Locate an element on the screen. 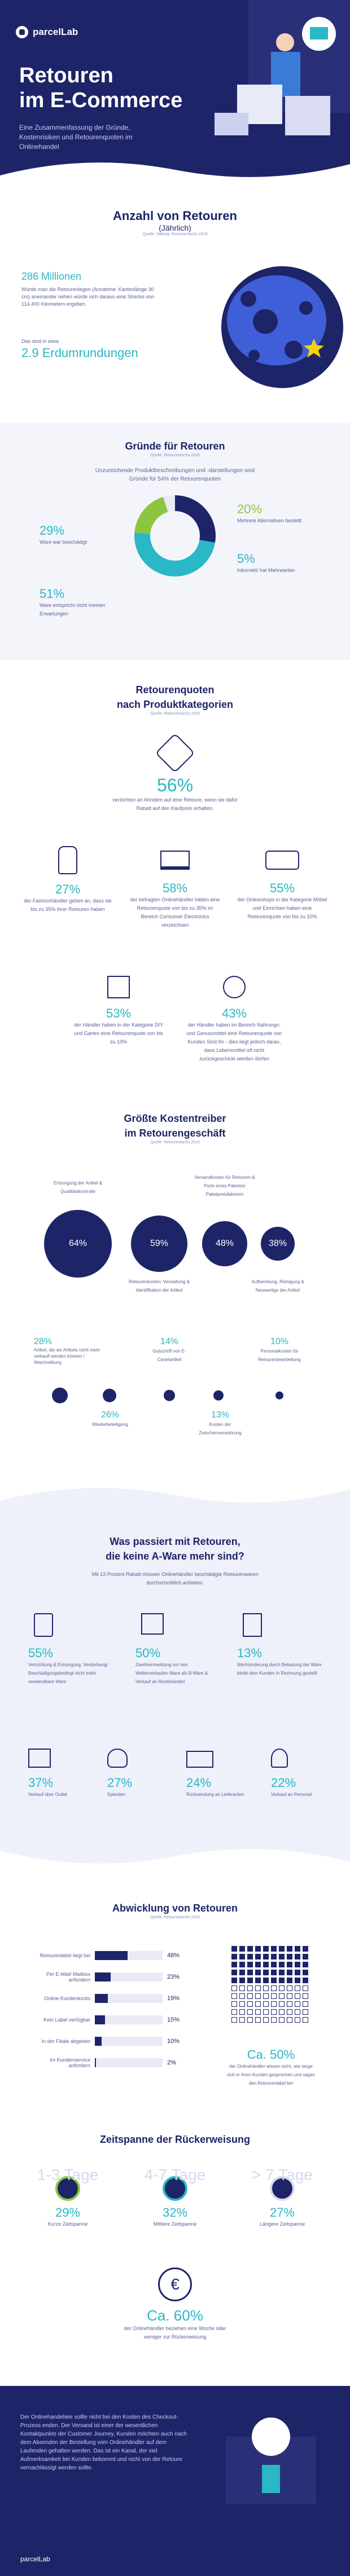  cost-circle-64: 64% is located at coordinates (78, 1244).